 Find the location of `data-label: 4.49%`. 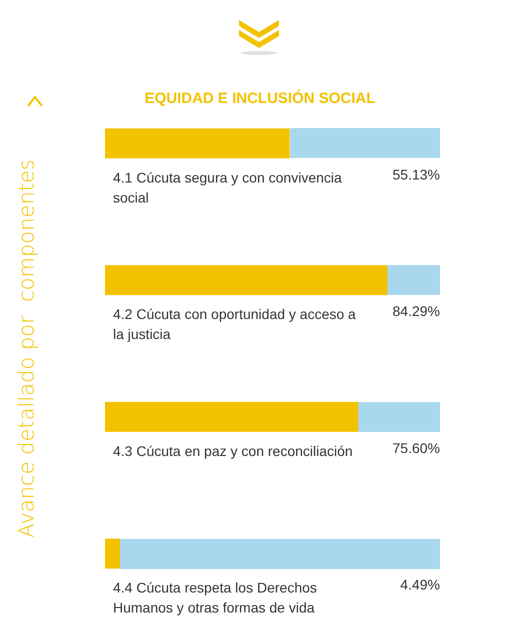

data-label: 4.49% is located at coordinates (420, 584).